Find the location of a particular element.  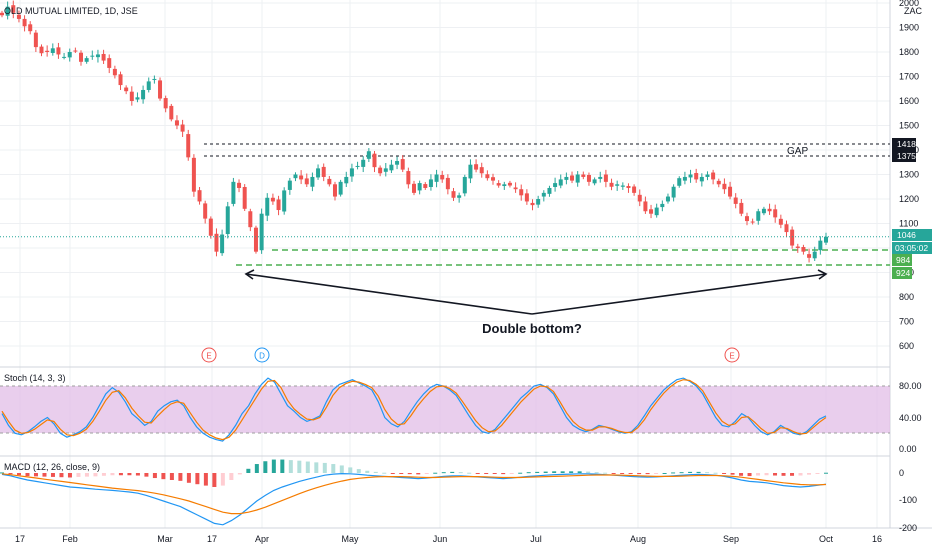

chart-title: OLD MUTUAL LIMITED, 1D, JSE is located at coordinates (71, 11).